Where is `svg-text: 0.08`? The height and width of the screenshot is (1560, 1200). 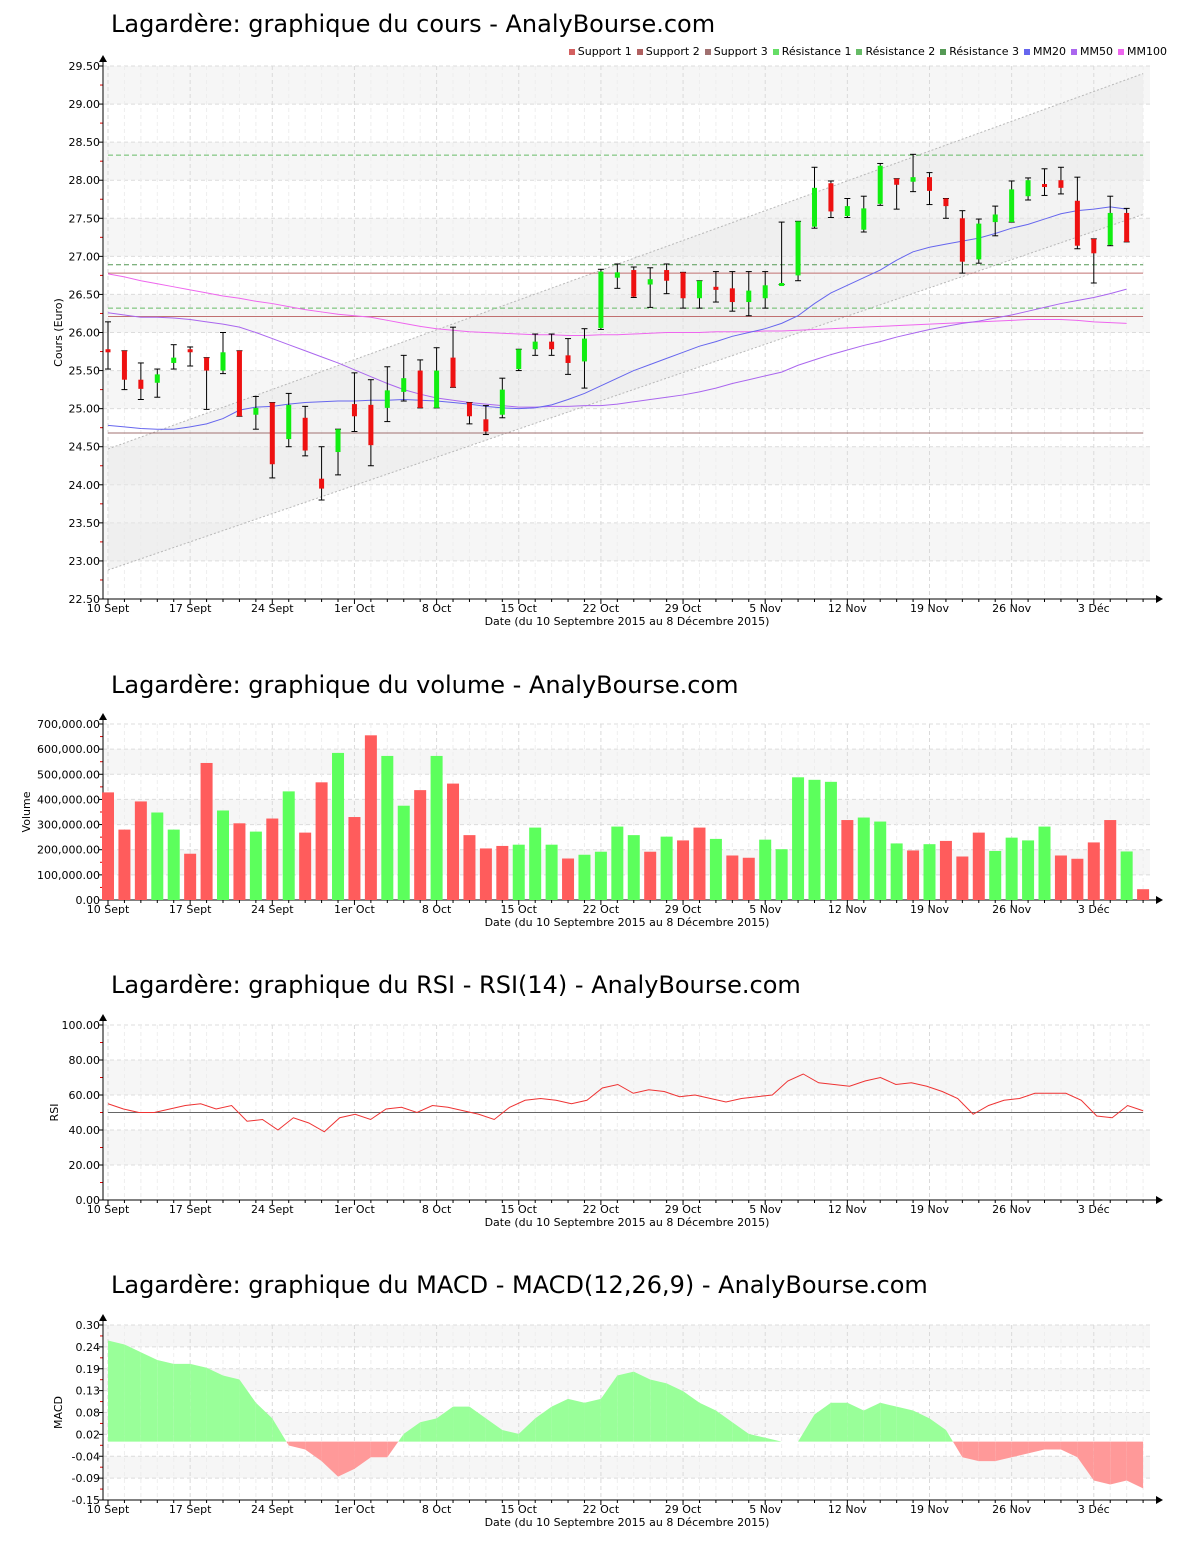
svg-text: 0.08 is located at coordinates (88, 1413).